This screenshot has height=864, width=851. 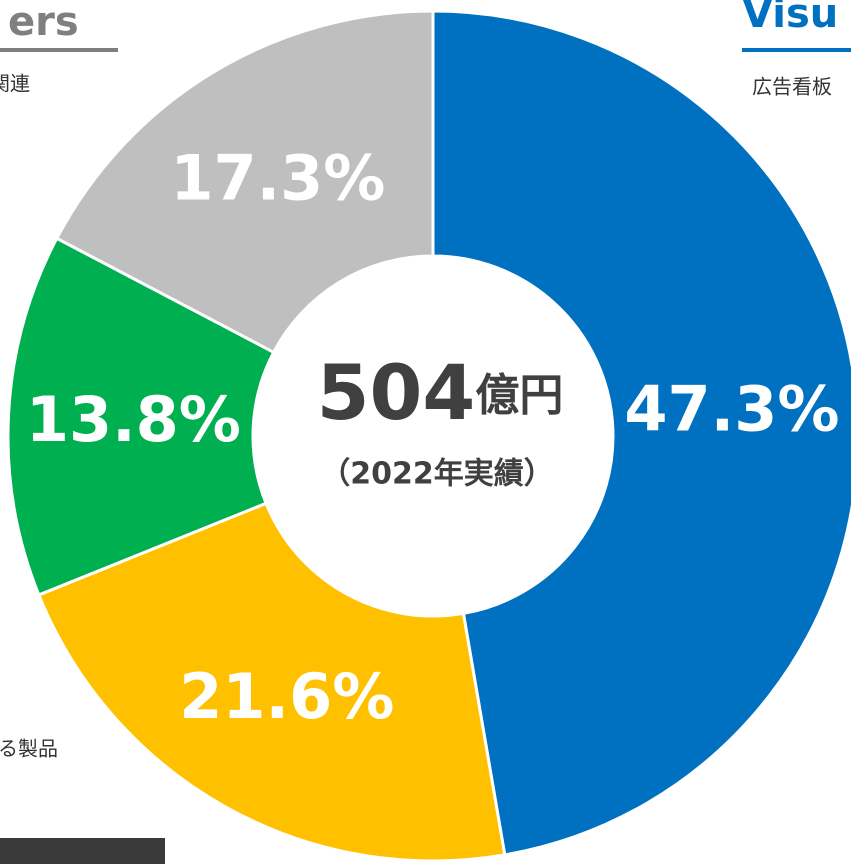 I want to click on value-label: 47.3%, so click(x=731, y=409).